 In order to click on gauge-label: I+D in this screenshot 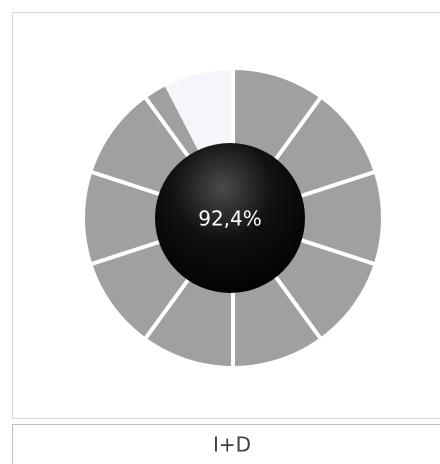, I will do `click(232, 445)`.